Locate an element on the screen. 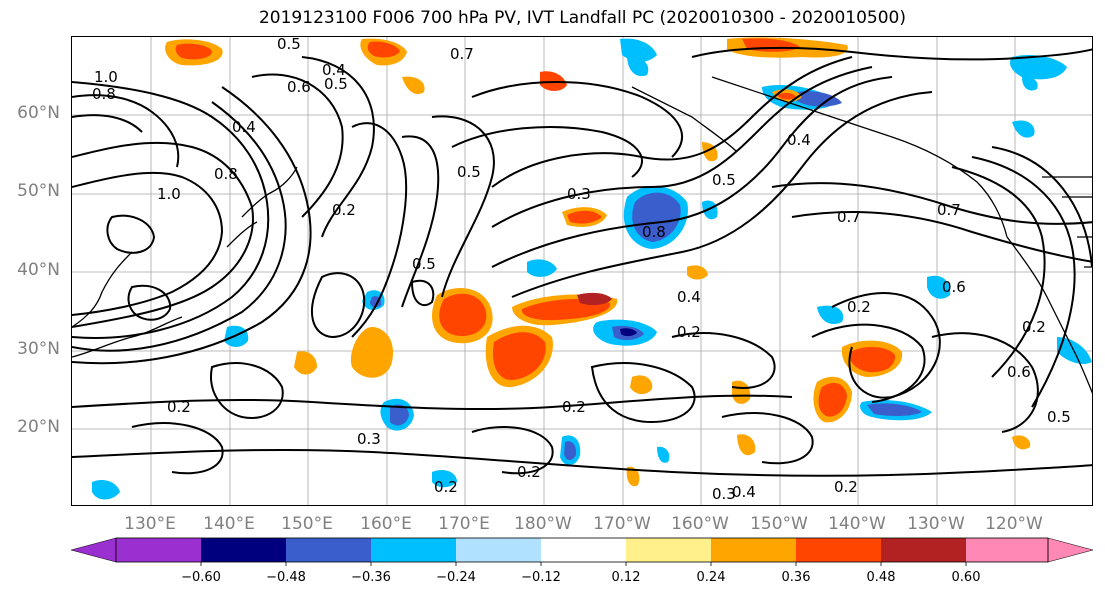  colorbar-tick-label: 0.12 is located at coordinates (626, 577).